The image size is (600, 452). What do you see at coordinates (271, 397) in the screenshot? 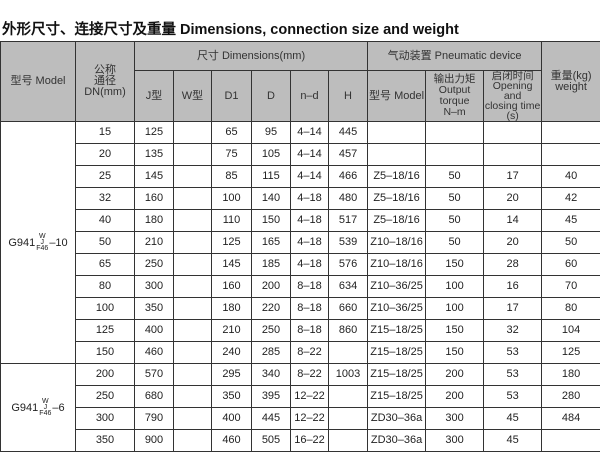
I see `table-cell: 395` at bounding box center [271, 397].